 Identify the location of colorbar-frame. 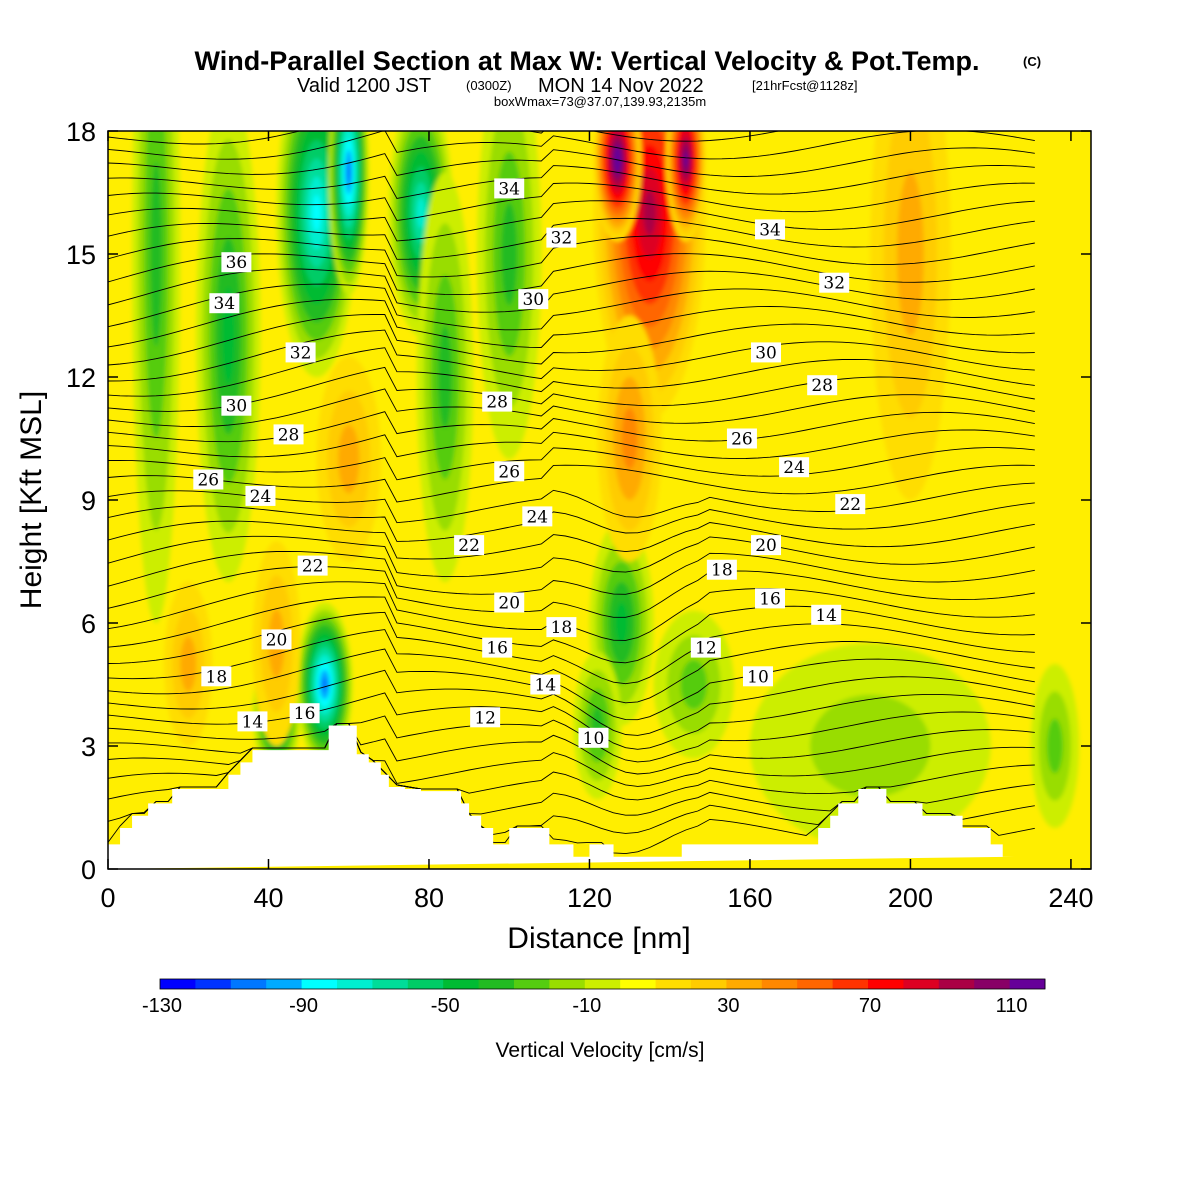
(602, 984).